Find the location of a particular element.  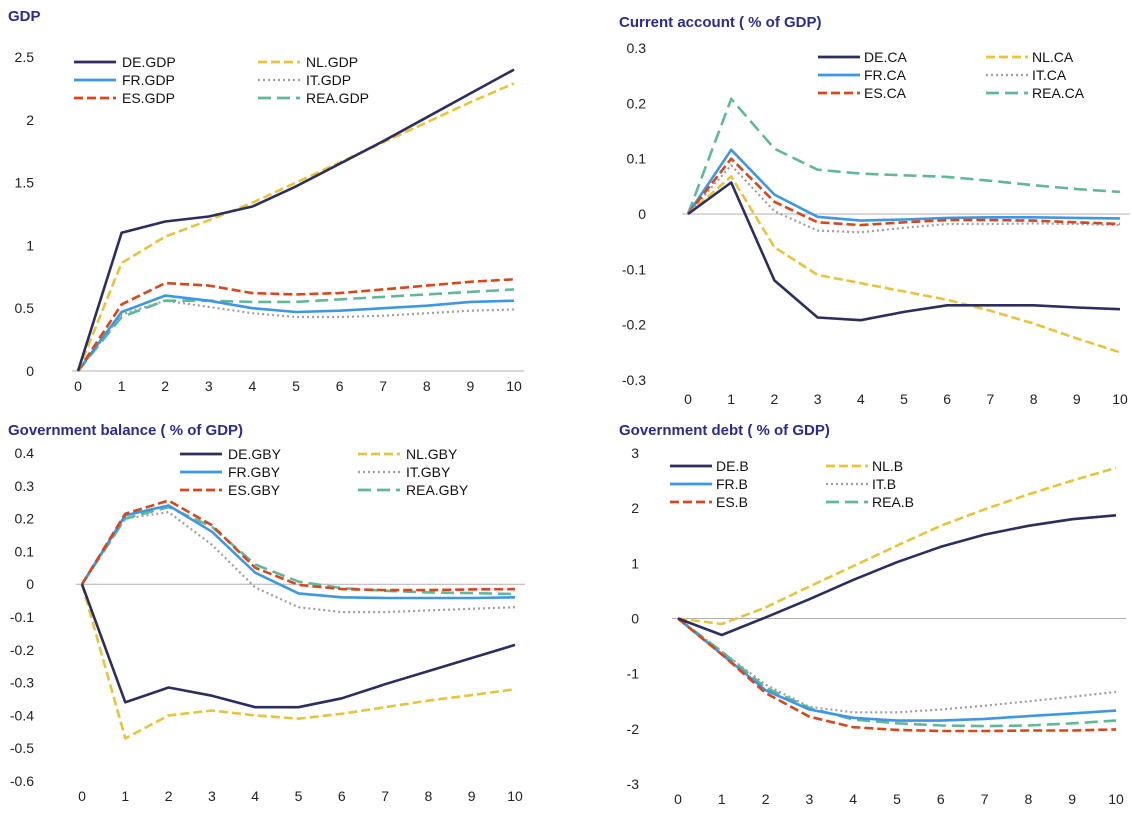

series-line-es-ca is located at coordinates (903, 192).